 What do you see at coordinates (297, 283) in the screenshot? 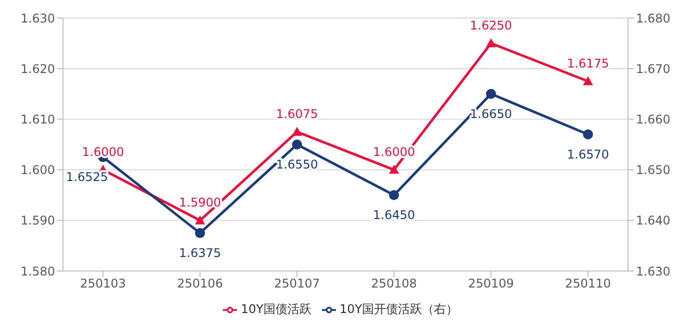
I see `x-tick-label: 250107` at bounding box center [297, 283].